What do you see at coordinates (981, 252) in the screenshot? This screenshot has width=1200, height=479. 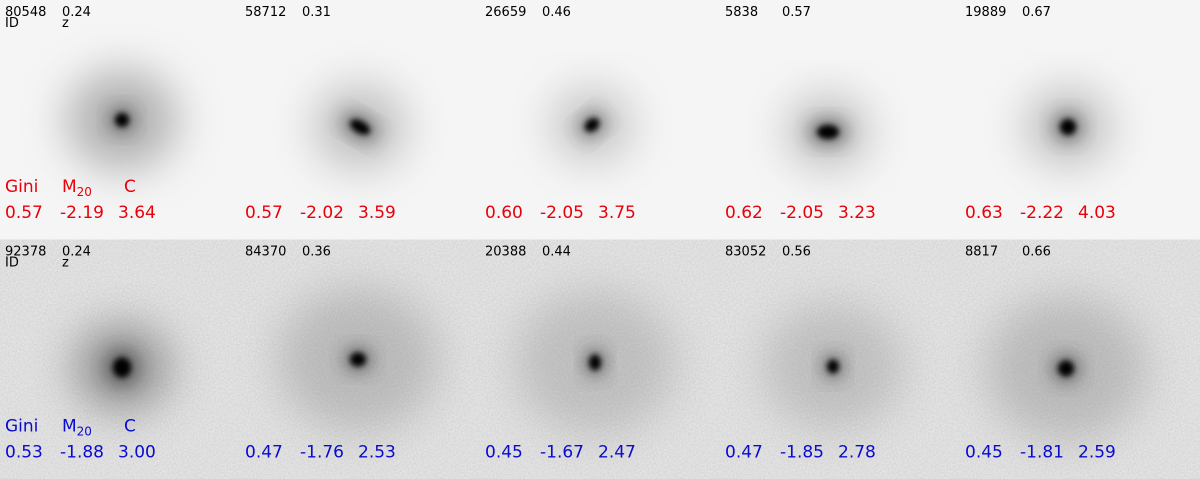 I see `galaxy-id: 8817` at bounding box center [981, 252].